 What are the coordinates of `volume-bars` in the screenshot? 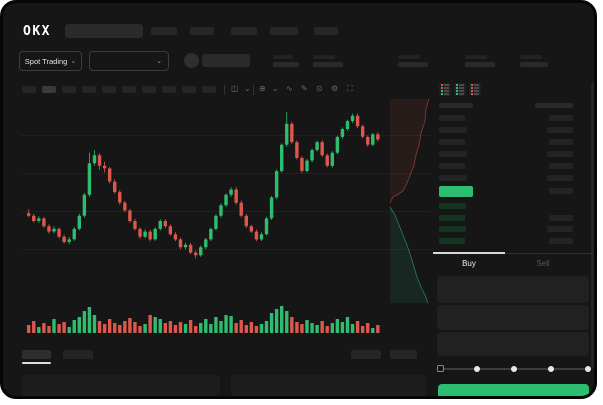 It's located at (203, 319).